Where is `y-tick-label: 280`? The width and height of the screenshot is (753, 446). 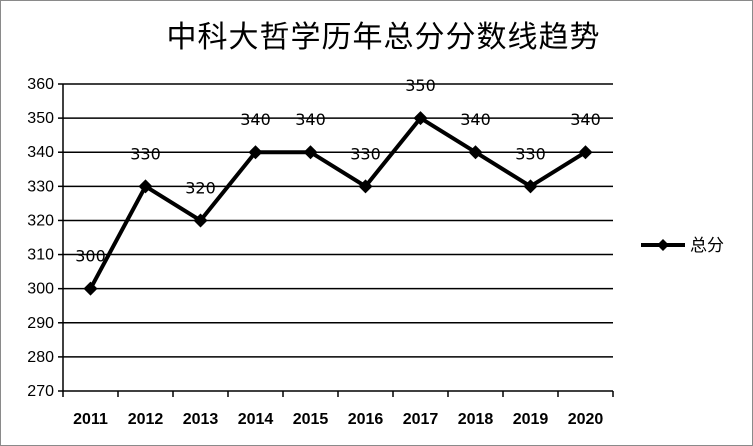 y-tick-label: 280 is located at coordinates (40, 357).